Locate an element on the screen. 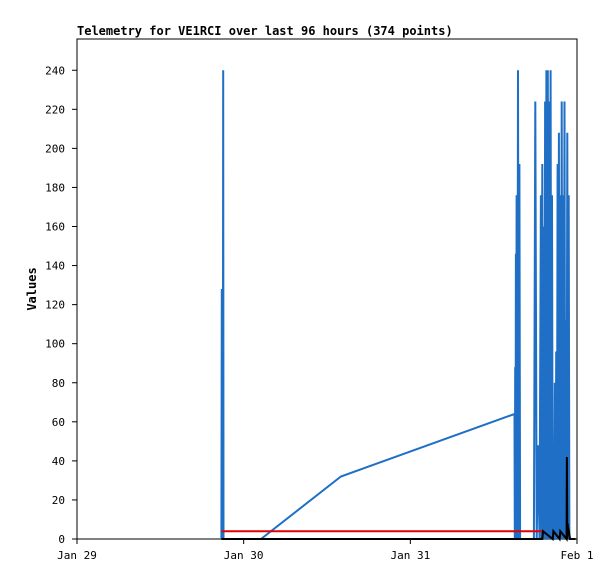  y-tick-label: 0 is located at coordinates (61, 539).